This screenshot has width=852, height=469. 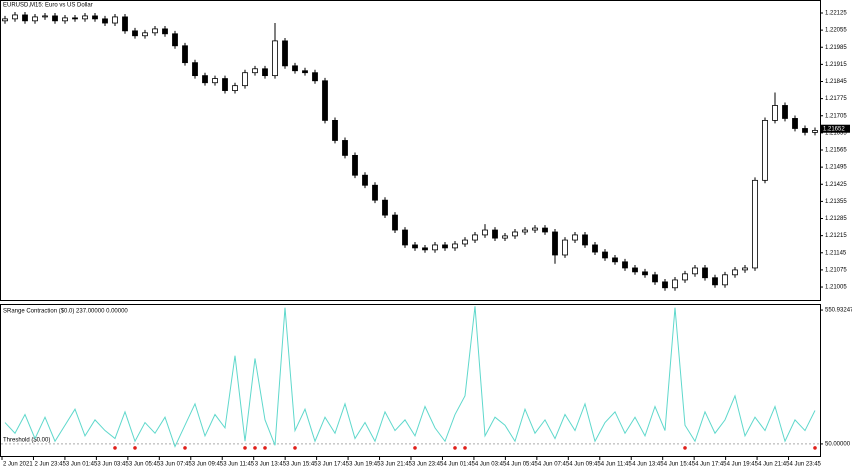 What do you see at coordinates (806, 465) in the screenshot?
I see `x-tick-label: 4 Jun 23:45` at bounding box center [806, 465].